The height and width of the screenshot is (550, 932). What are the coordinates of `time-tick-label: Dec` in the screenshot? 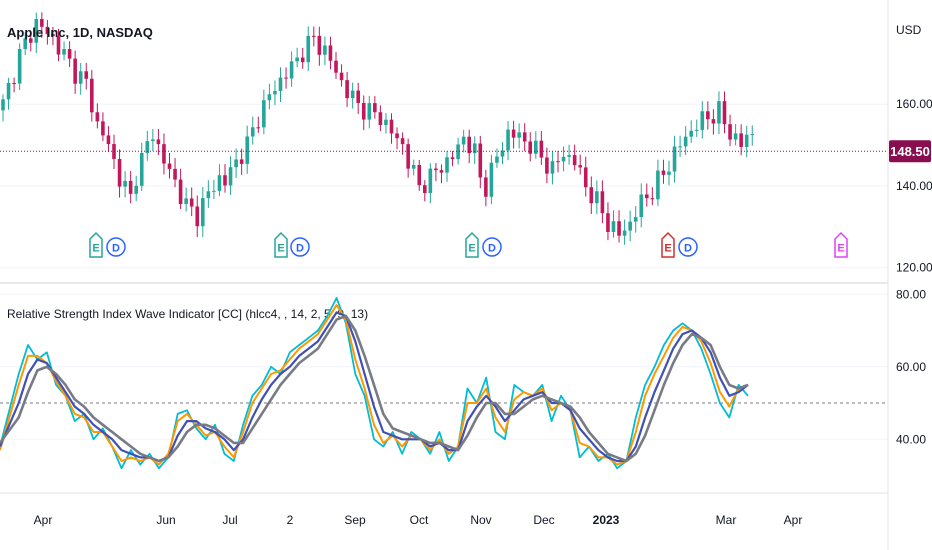 It's located at (543, 520).